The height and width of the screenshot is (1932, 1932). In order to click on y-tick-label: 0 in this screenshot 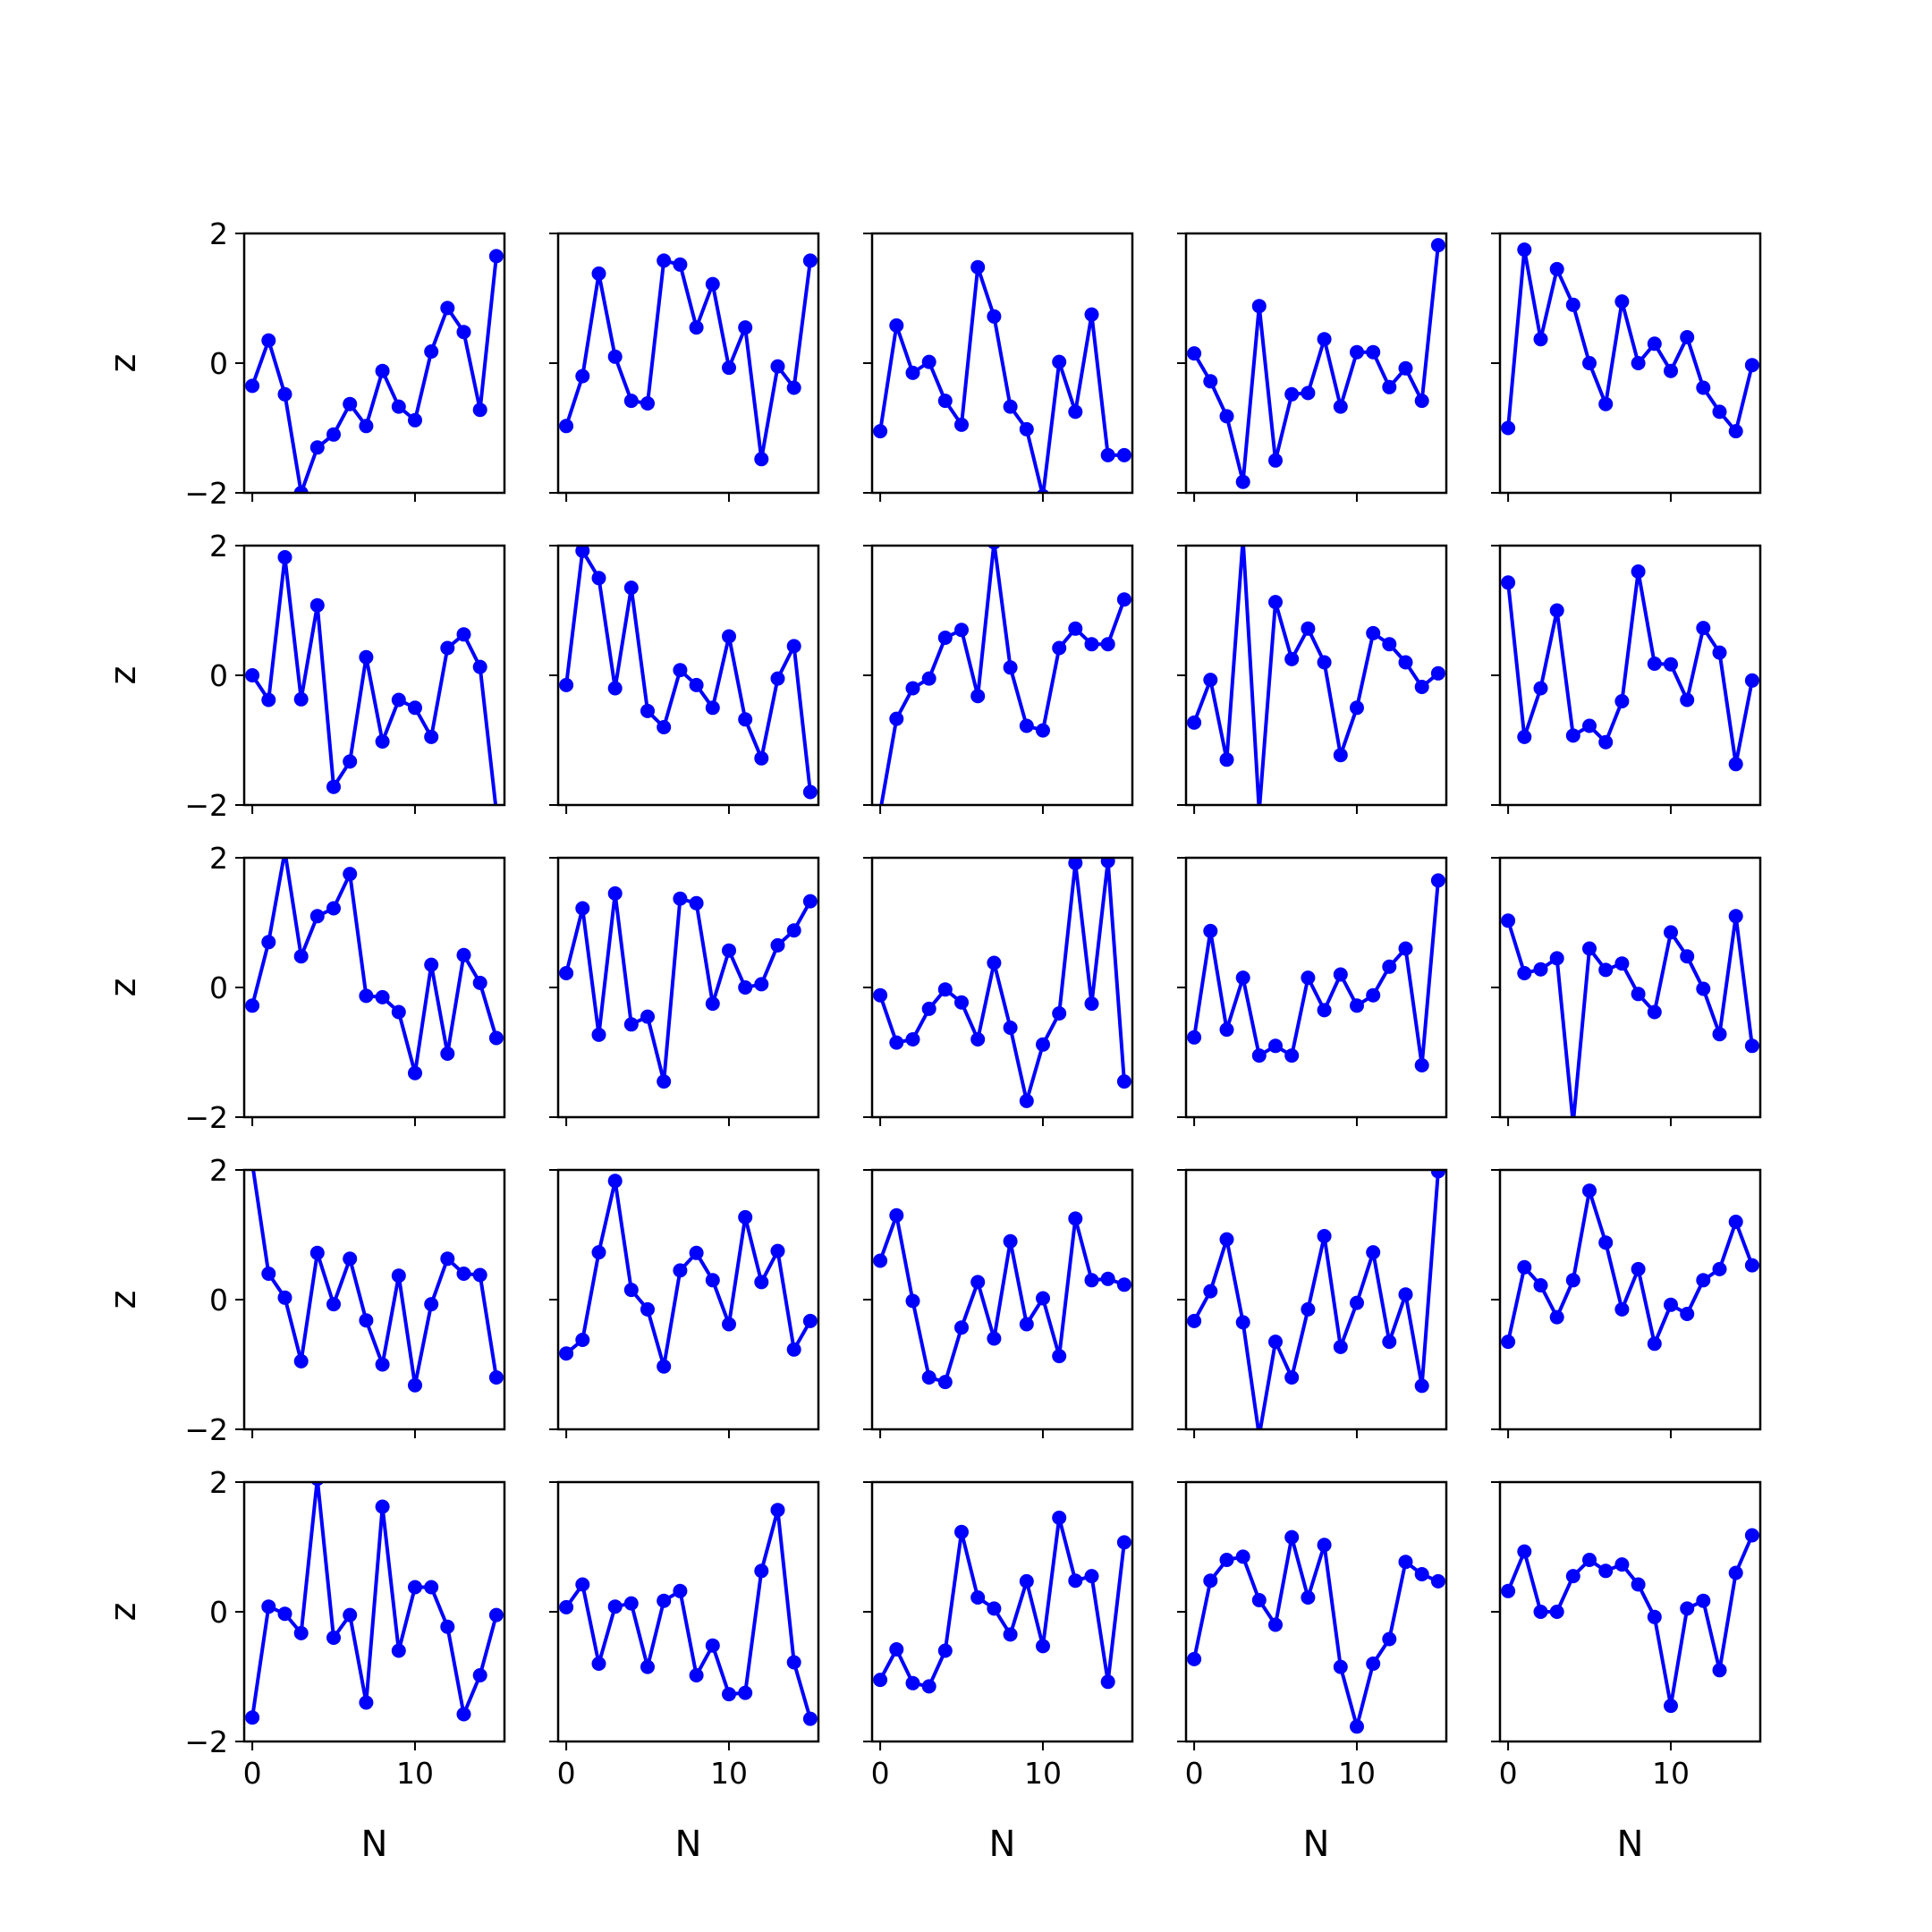, I will do `click(218, 1300)`.